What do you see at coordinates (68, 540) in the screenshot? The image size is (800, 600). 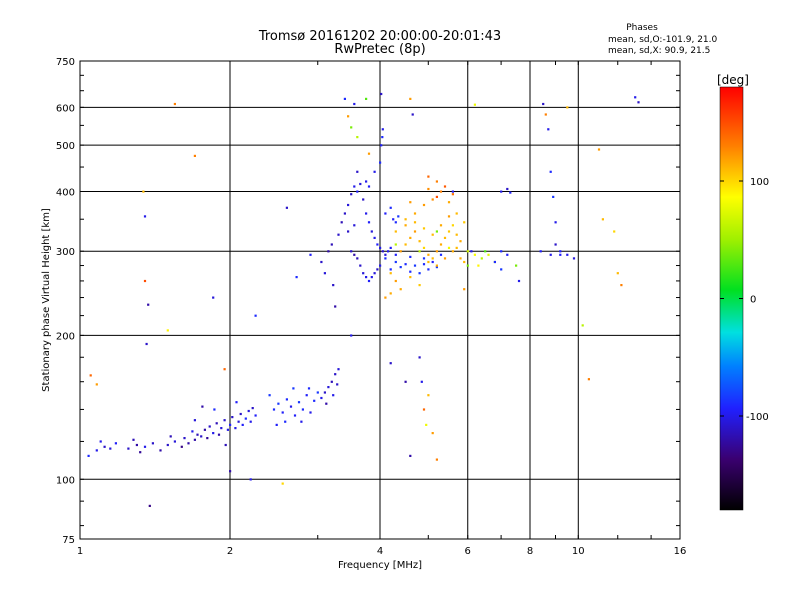 I see `y-tick-label: 75` at bounding box center [68, 540].